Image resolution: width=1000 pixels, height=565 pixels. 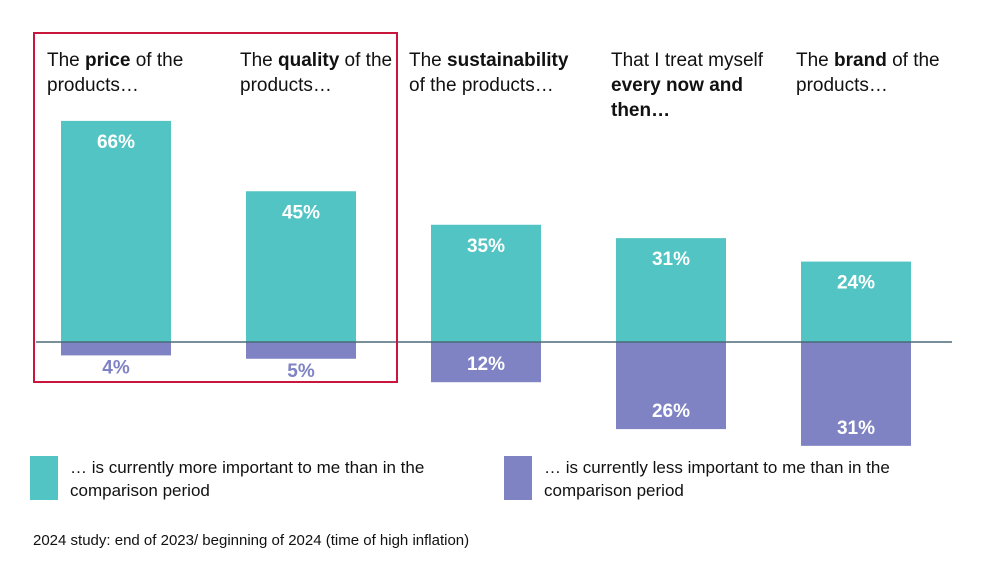 What do you see at coordinates (518, 478) in the screenshot?
I see `legend-swatch-less` at bounding box center [518, 478].